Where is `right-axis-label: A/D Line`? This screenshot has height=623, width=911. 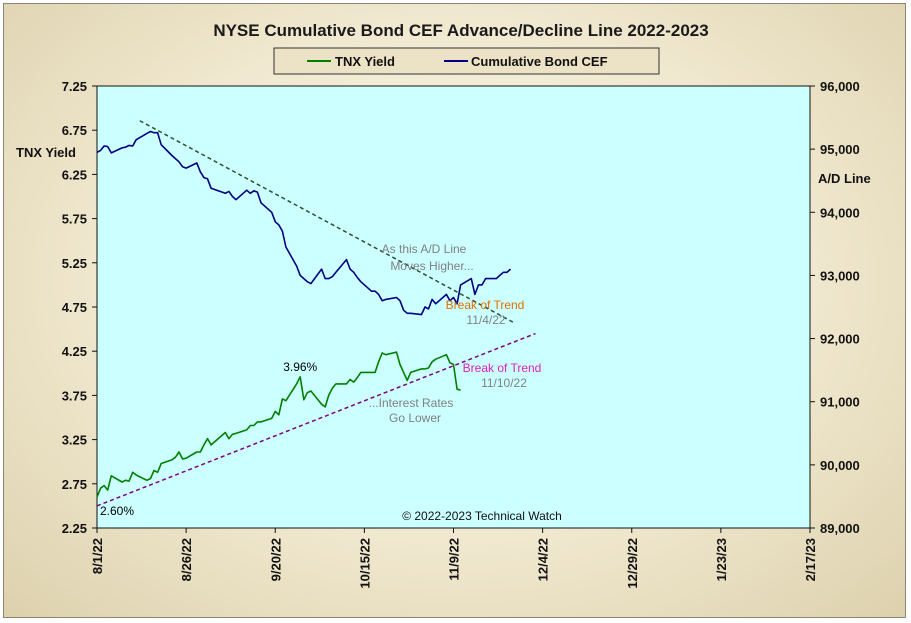 right-axis-label: A/D Line is located at coordinates (844, 178).